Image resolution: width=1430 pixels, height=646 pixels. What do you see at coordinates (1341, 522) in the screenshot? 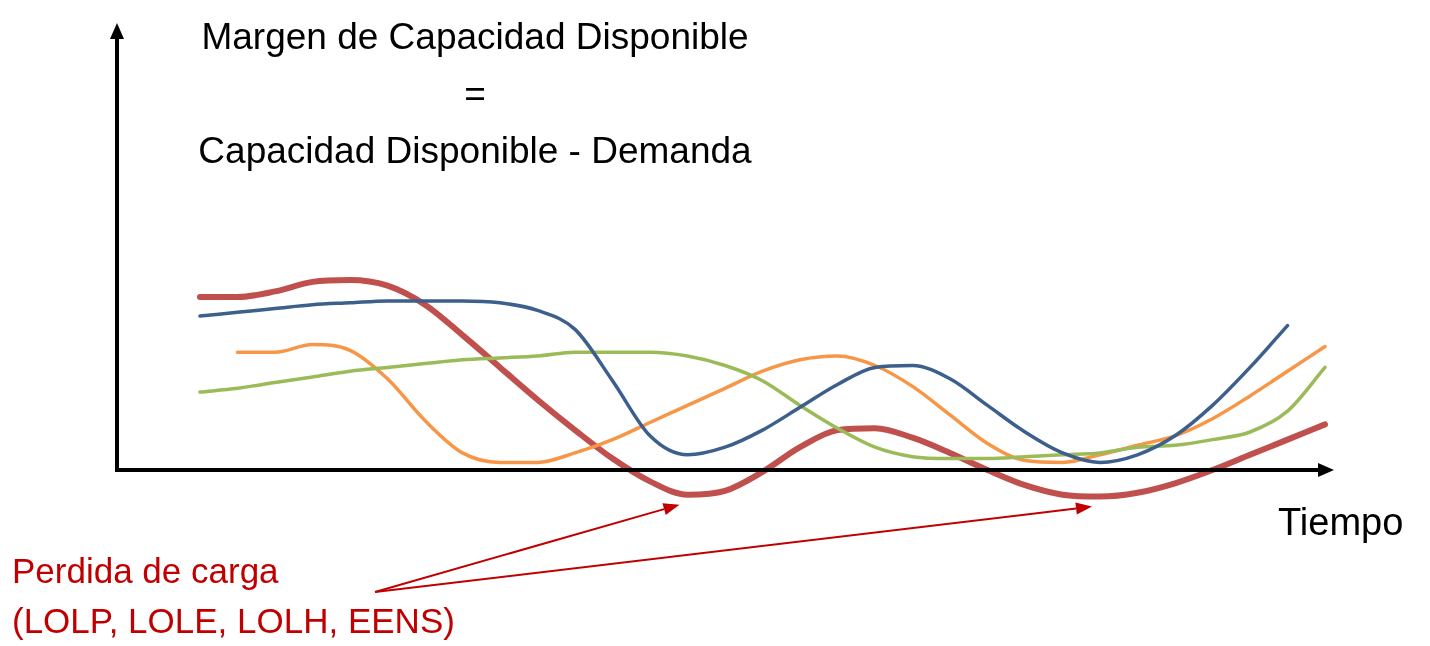
I see `x-axis-title: Tiempo` at bounding box center [1341, 522].